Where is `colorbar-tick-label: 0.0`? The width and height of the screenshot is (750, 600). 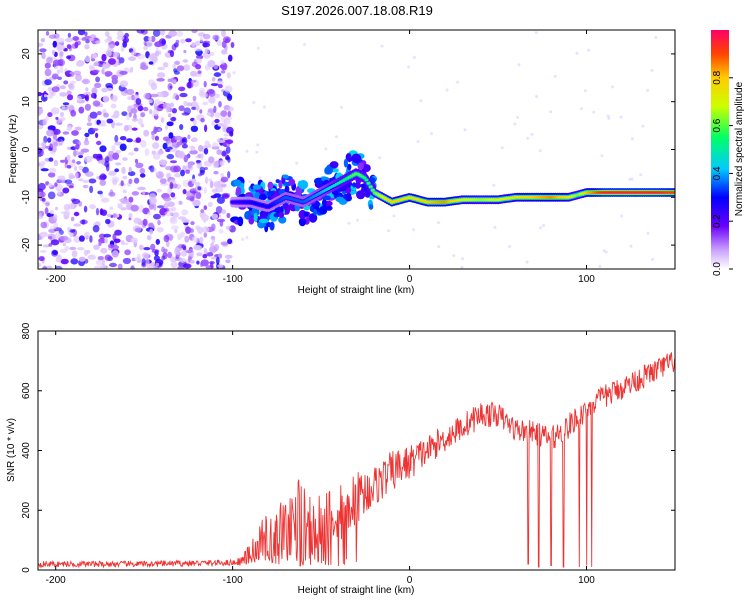 colorbar-tick-label: 0.0 is located at coordinates (717, 269).